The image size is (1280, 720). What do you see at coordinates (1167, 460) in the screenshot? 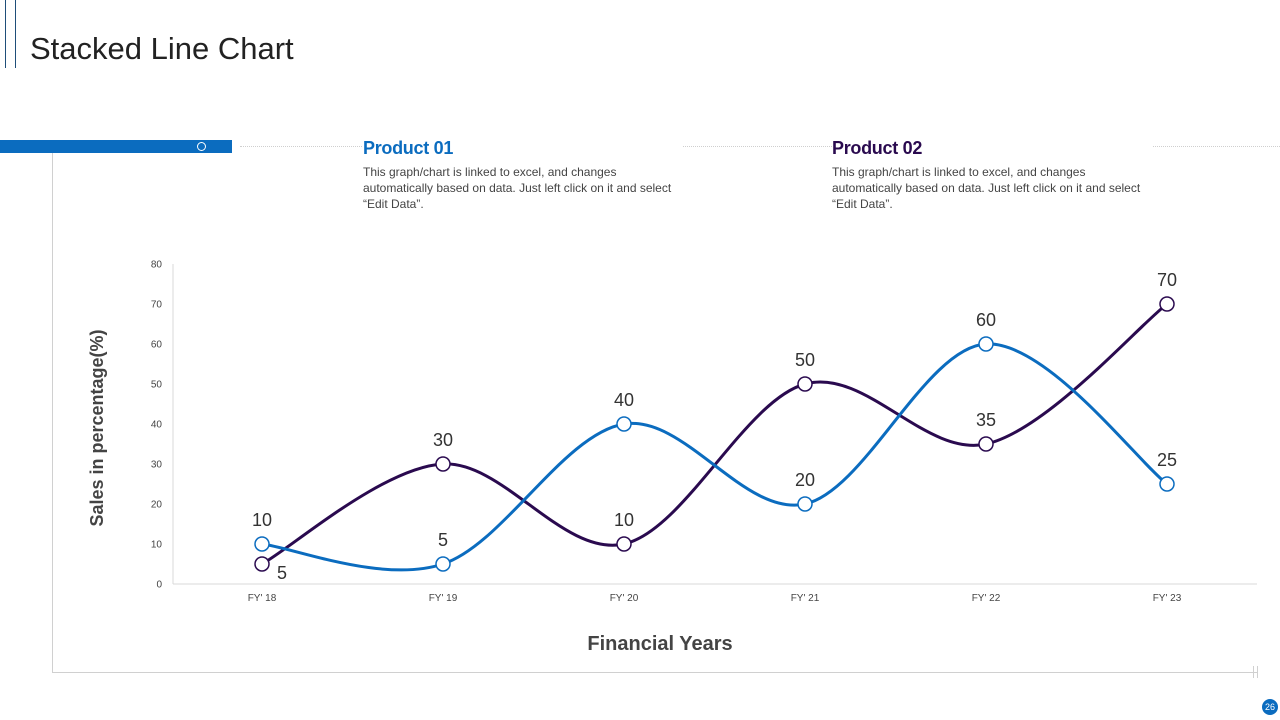
I see `series-1-data-label: 25` at bounding box center [1167, 460].